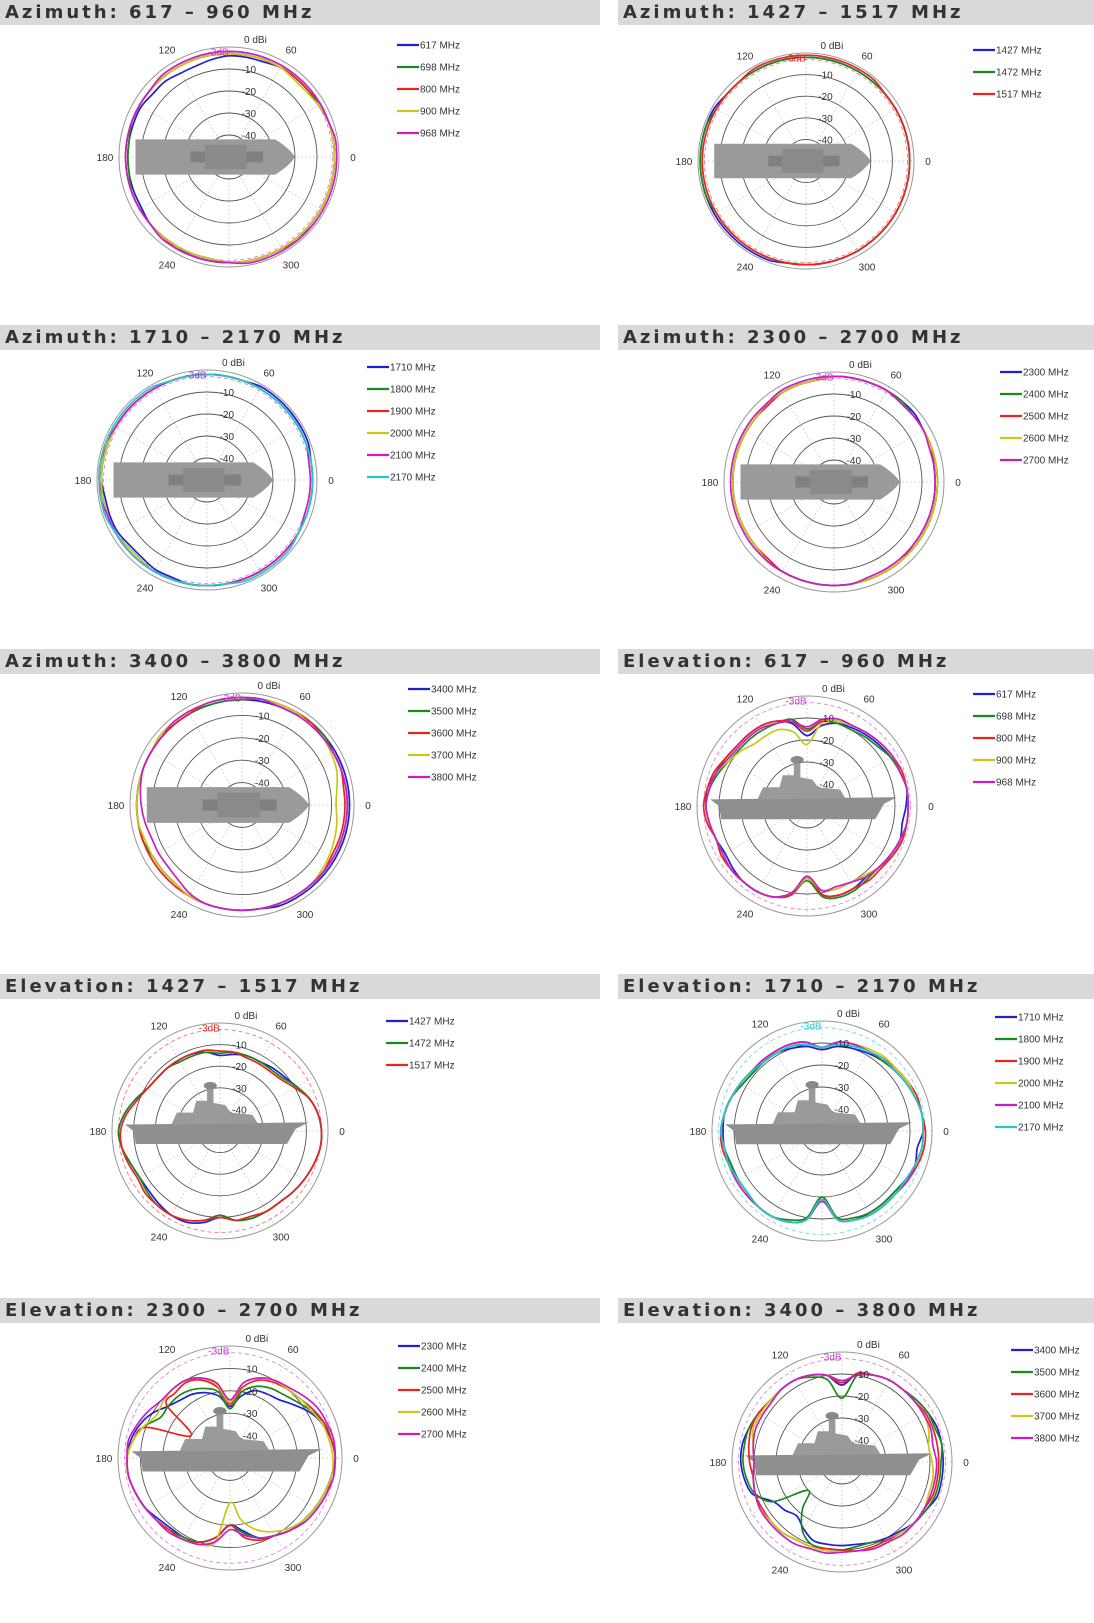 The image size is (1094, 1623). Describe the element at coordinates (262, 739) in the screenshot. I see `ring-tick-label: -20` at that location.